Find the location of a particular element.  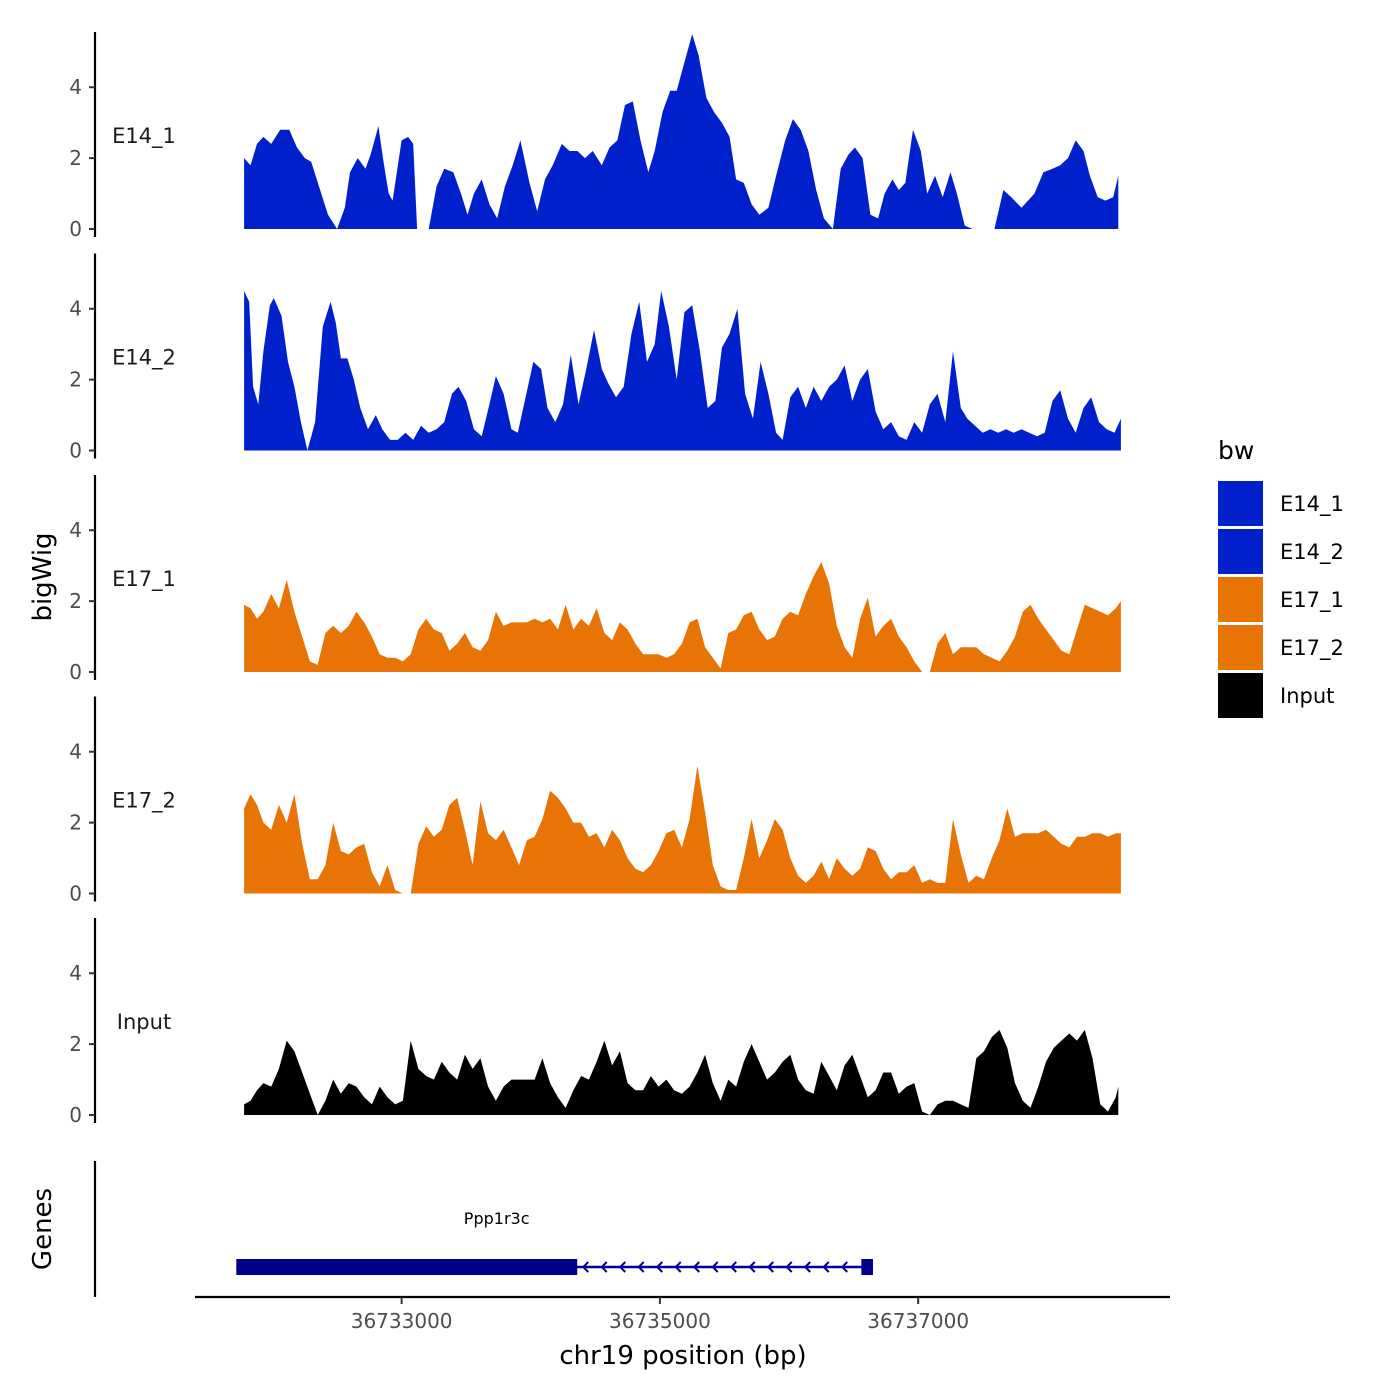

x-tick-label: 36735000 is located at coordinates (660, 1321).